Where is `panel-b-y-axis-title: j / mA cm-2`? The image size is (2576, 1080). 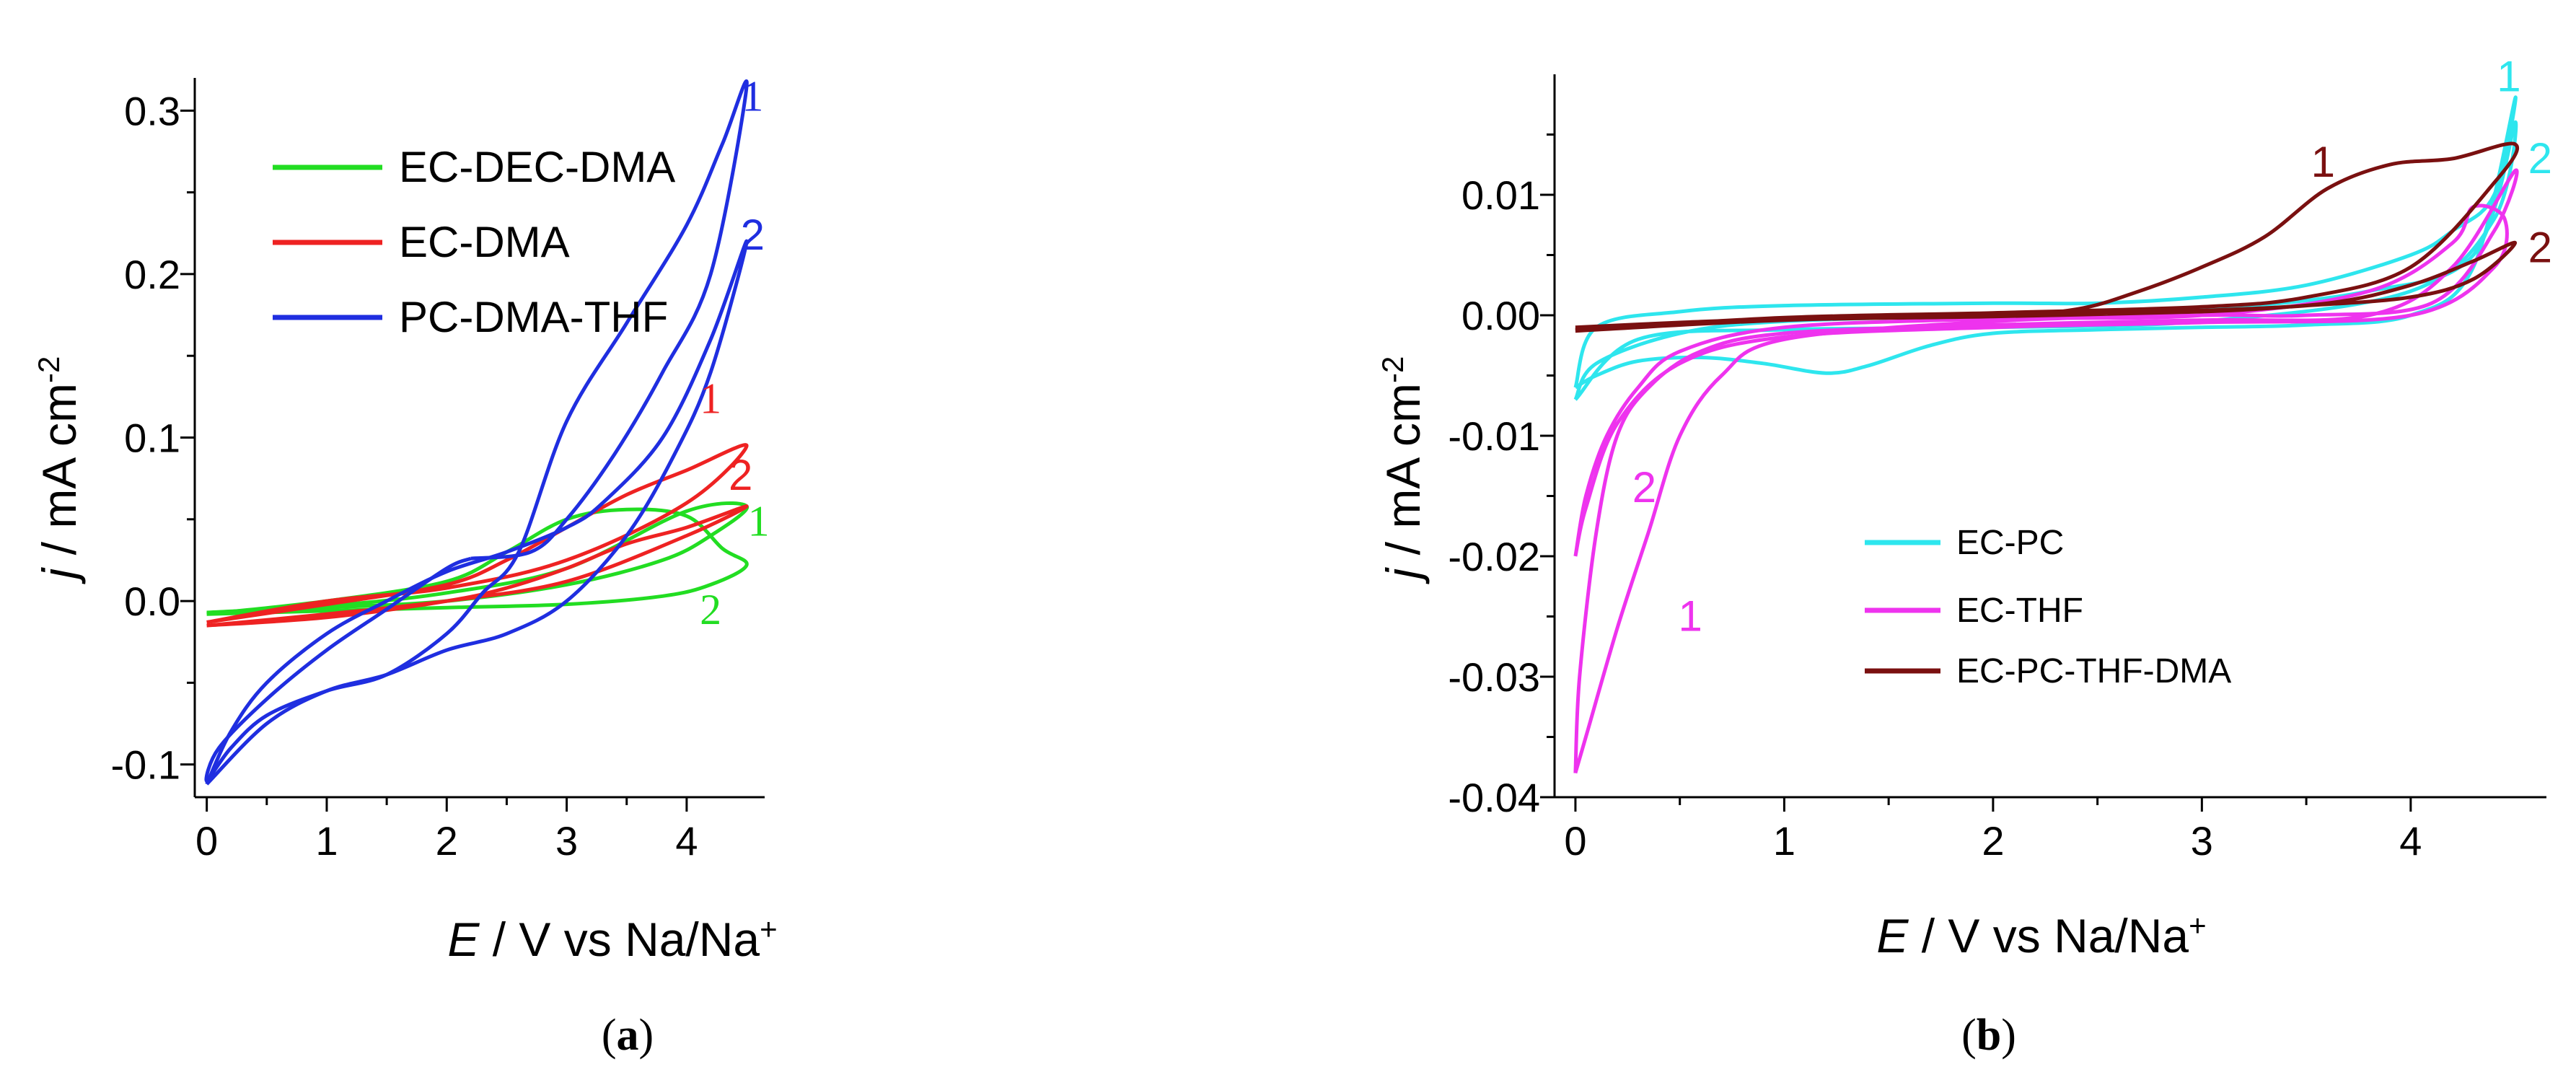 panel-b-y-axis-title: j / mA cm-2 is located at coordinates (1403, 470).